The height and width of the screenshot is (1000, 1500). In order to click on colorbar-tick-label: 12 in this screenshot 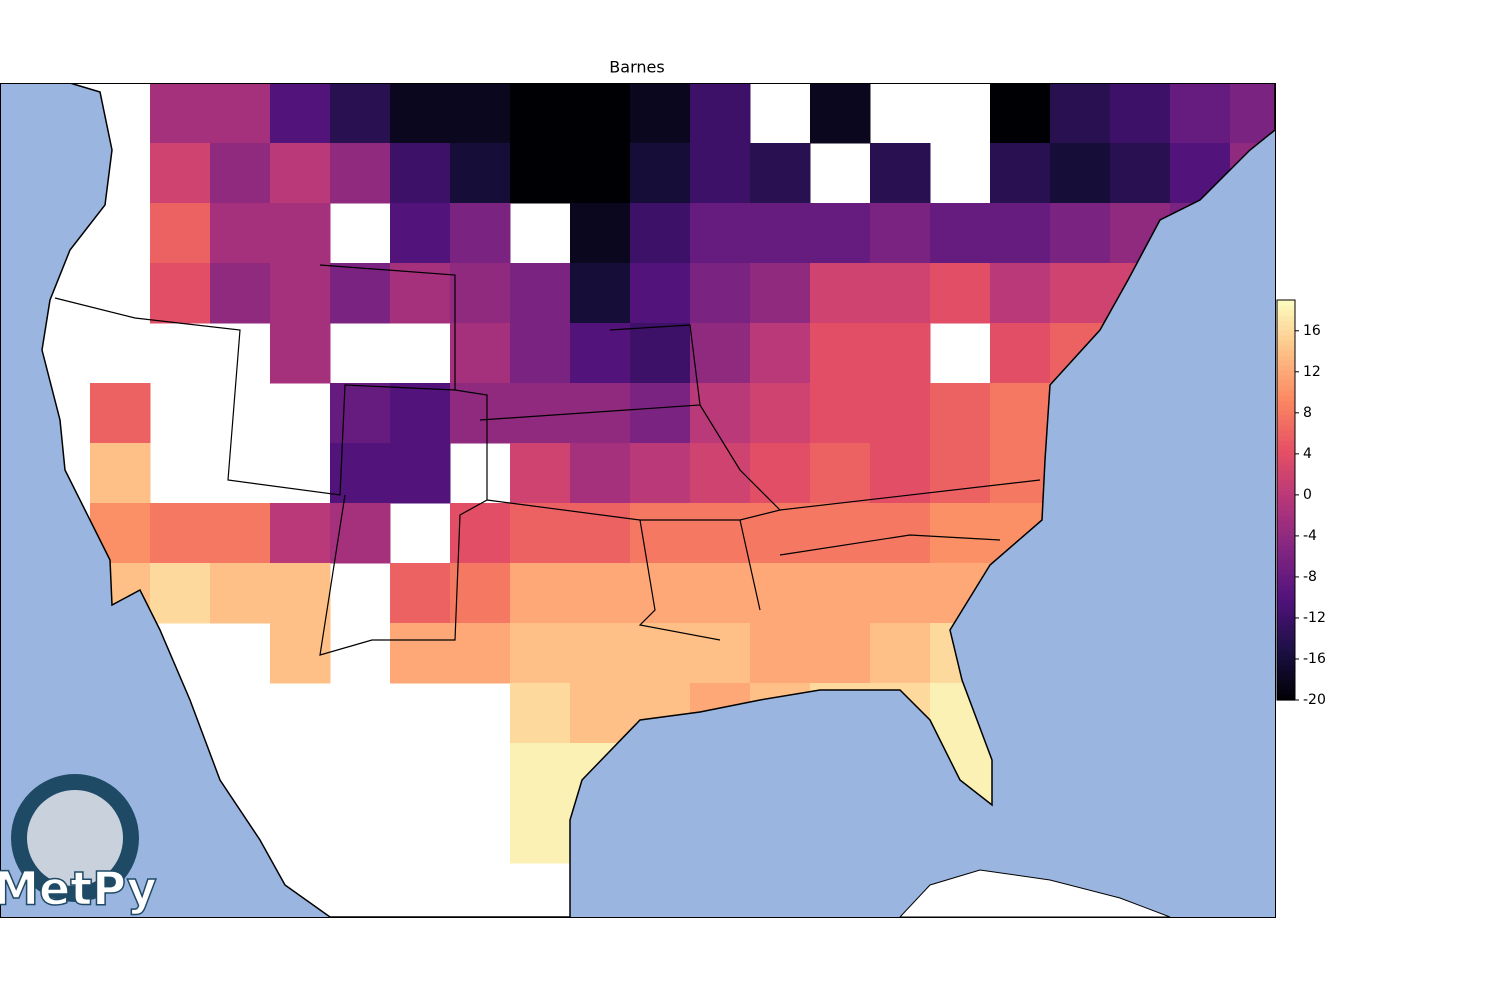, I will do `click(1312, 372)`.